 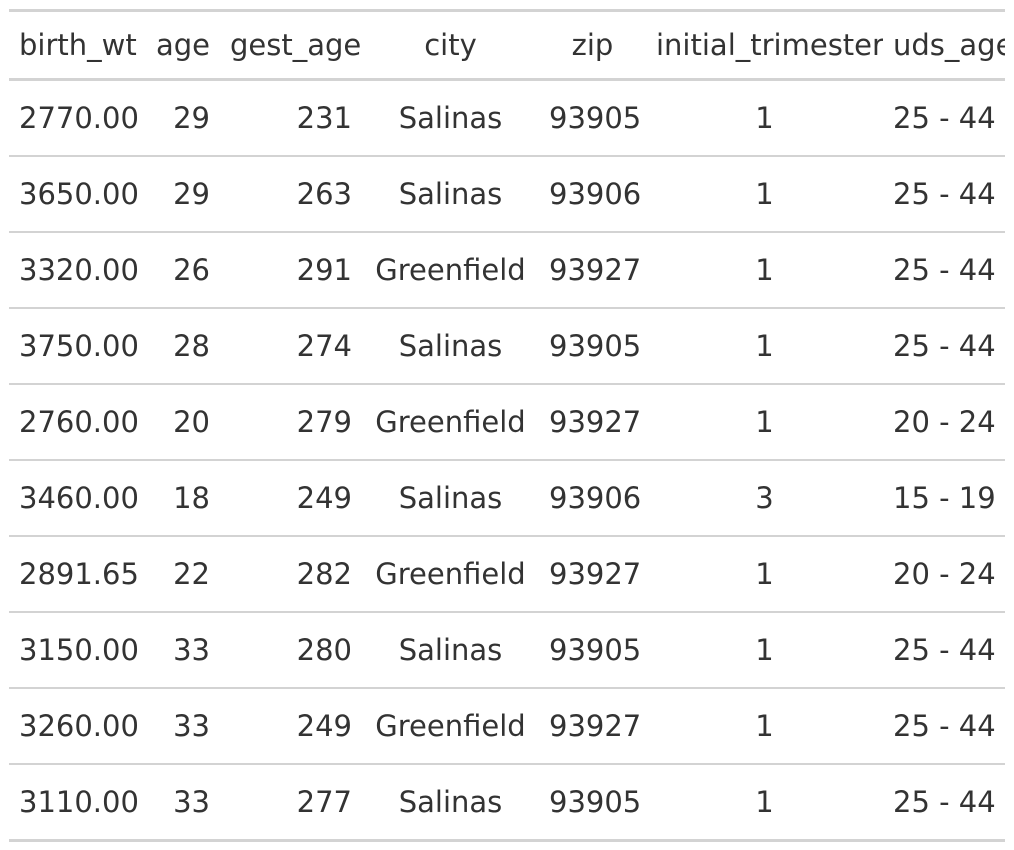 I want to click on gest-age-cell: 231, so click(x=324, y=118).